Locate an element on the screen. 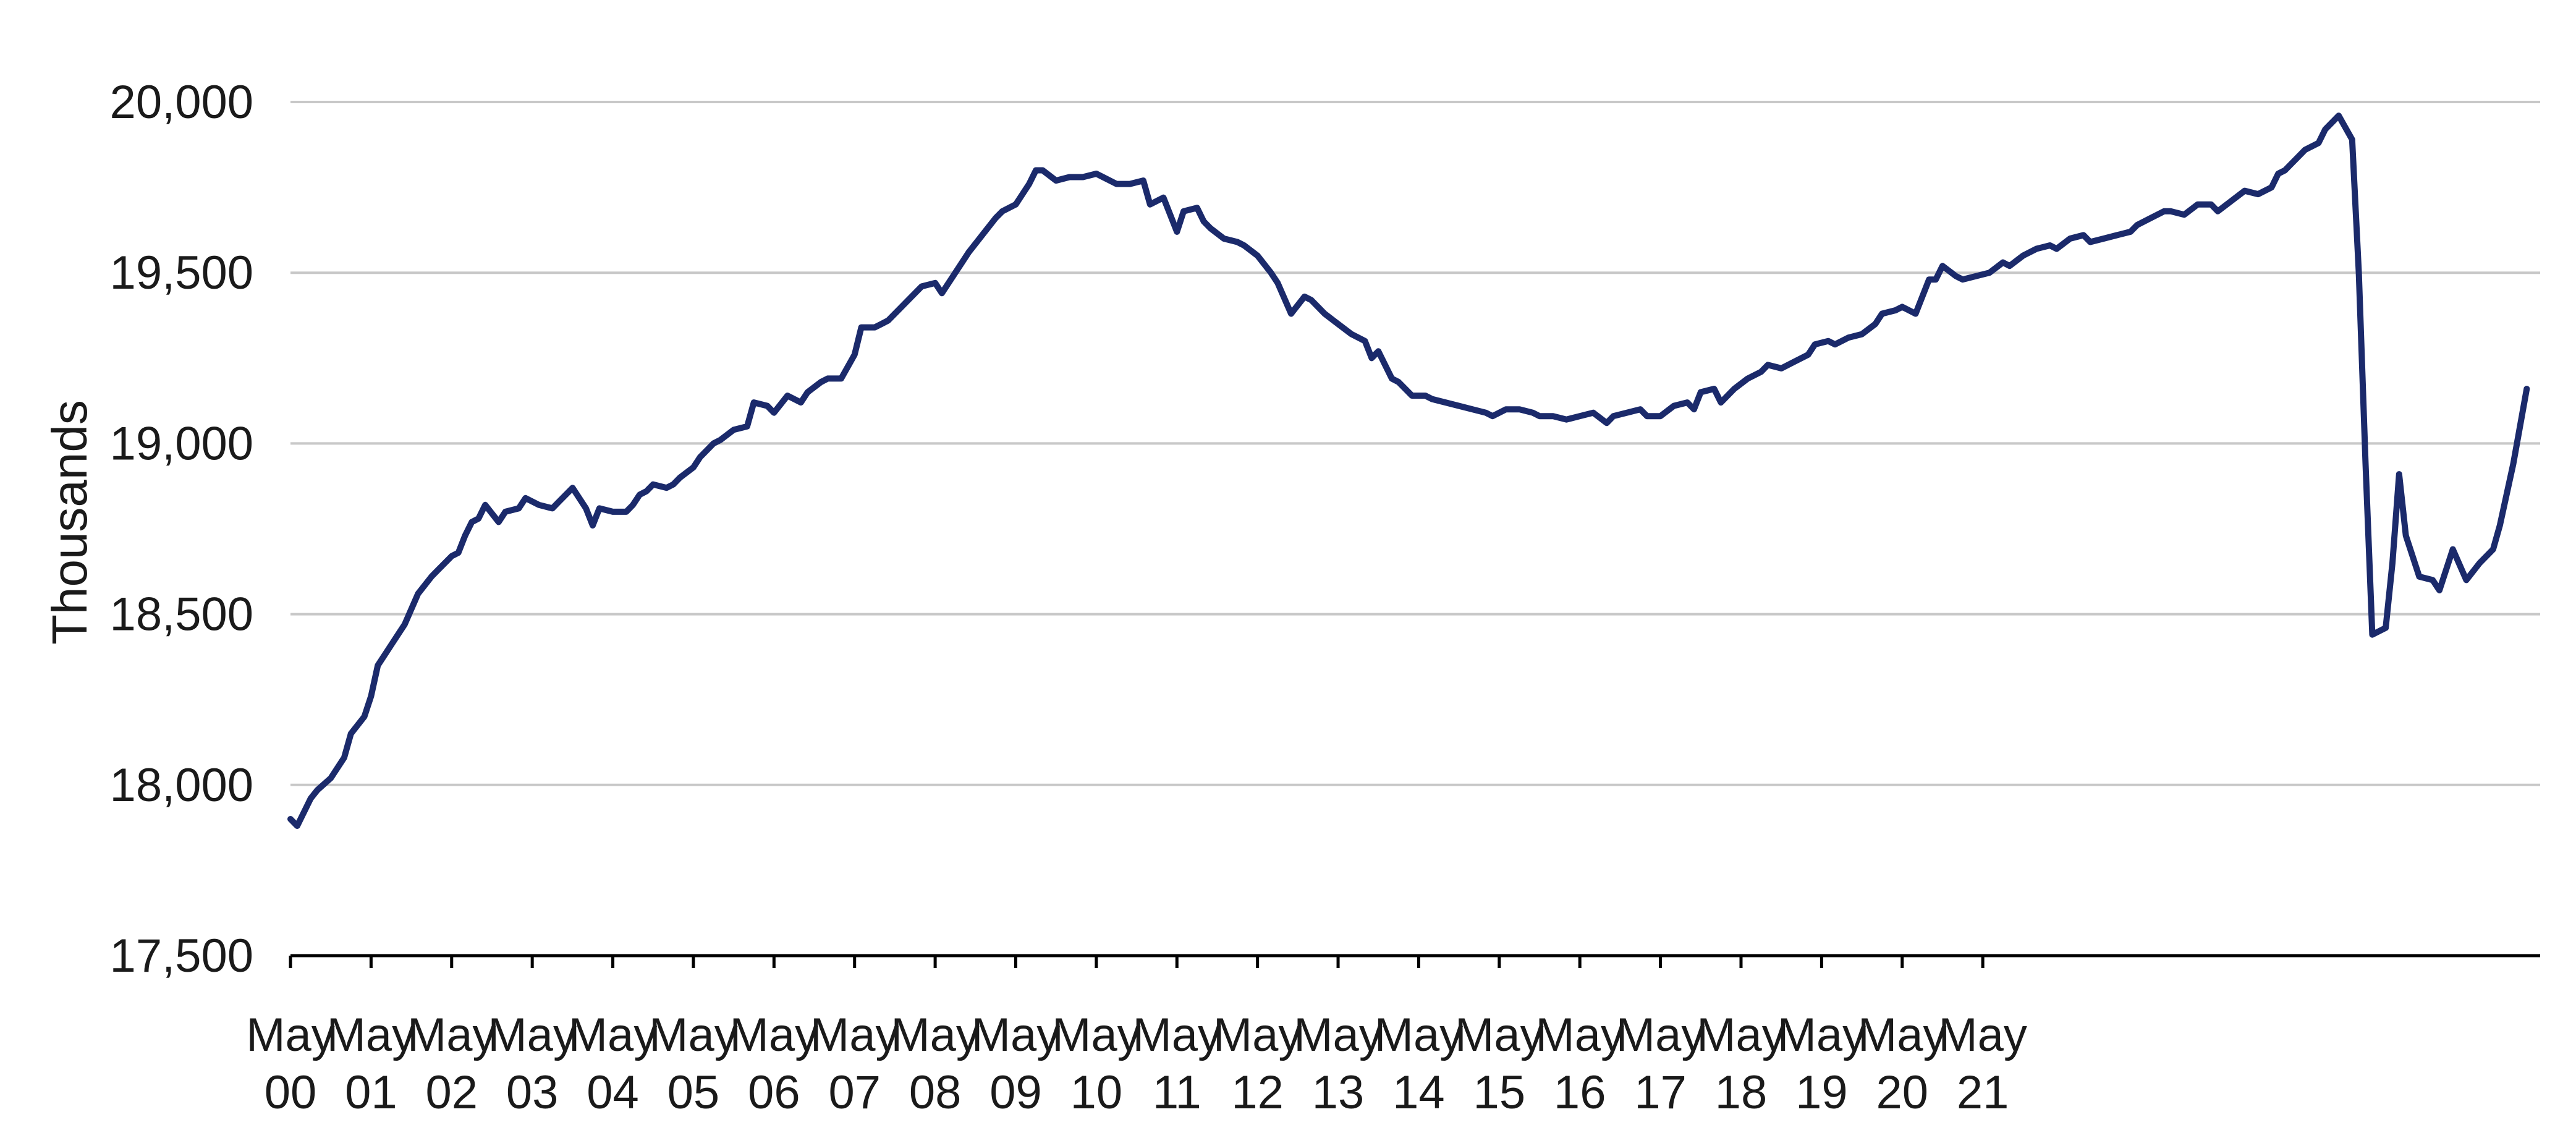  y-tick-label: 20,000 is located at coordinates (181, 102).